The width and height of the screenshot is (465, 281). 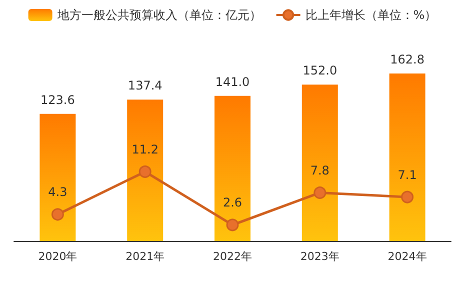 I want to click on x-tick-label: 2022年, so click(x=232, y=256).